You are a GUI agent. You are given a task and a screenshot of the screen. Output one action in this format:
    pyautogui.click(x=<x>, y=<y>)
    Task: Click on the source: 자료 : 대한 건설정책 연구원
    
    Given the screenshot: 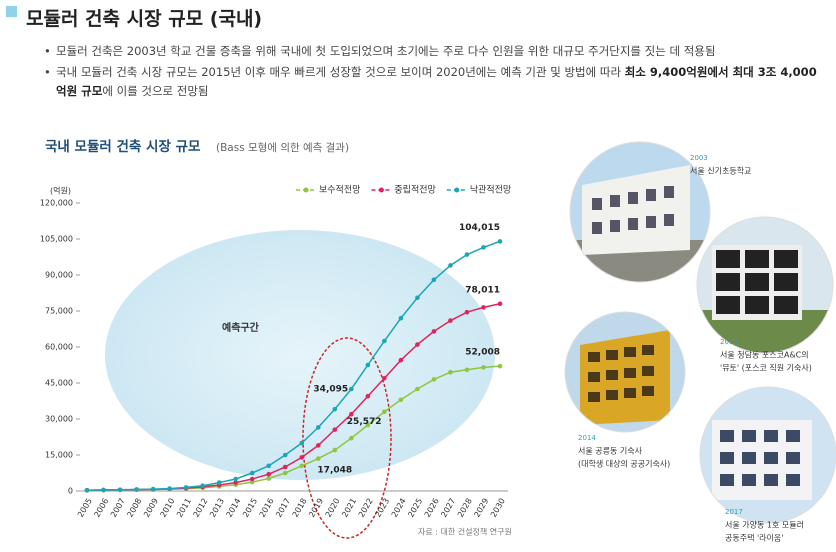 What is the action you would take?
    pyautogui.click(x=465, y=532)
    